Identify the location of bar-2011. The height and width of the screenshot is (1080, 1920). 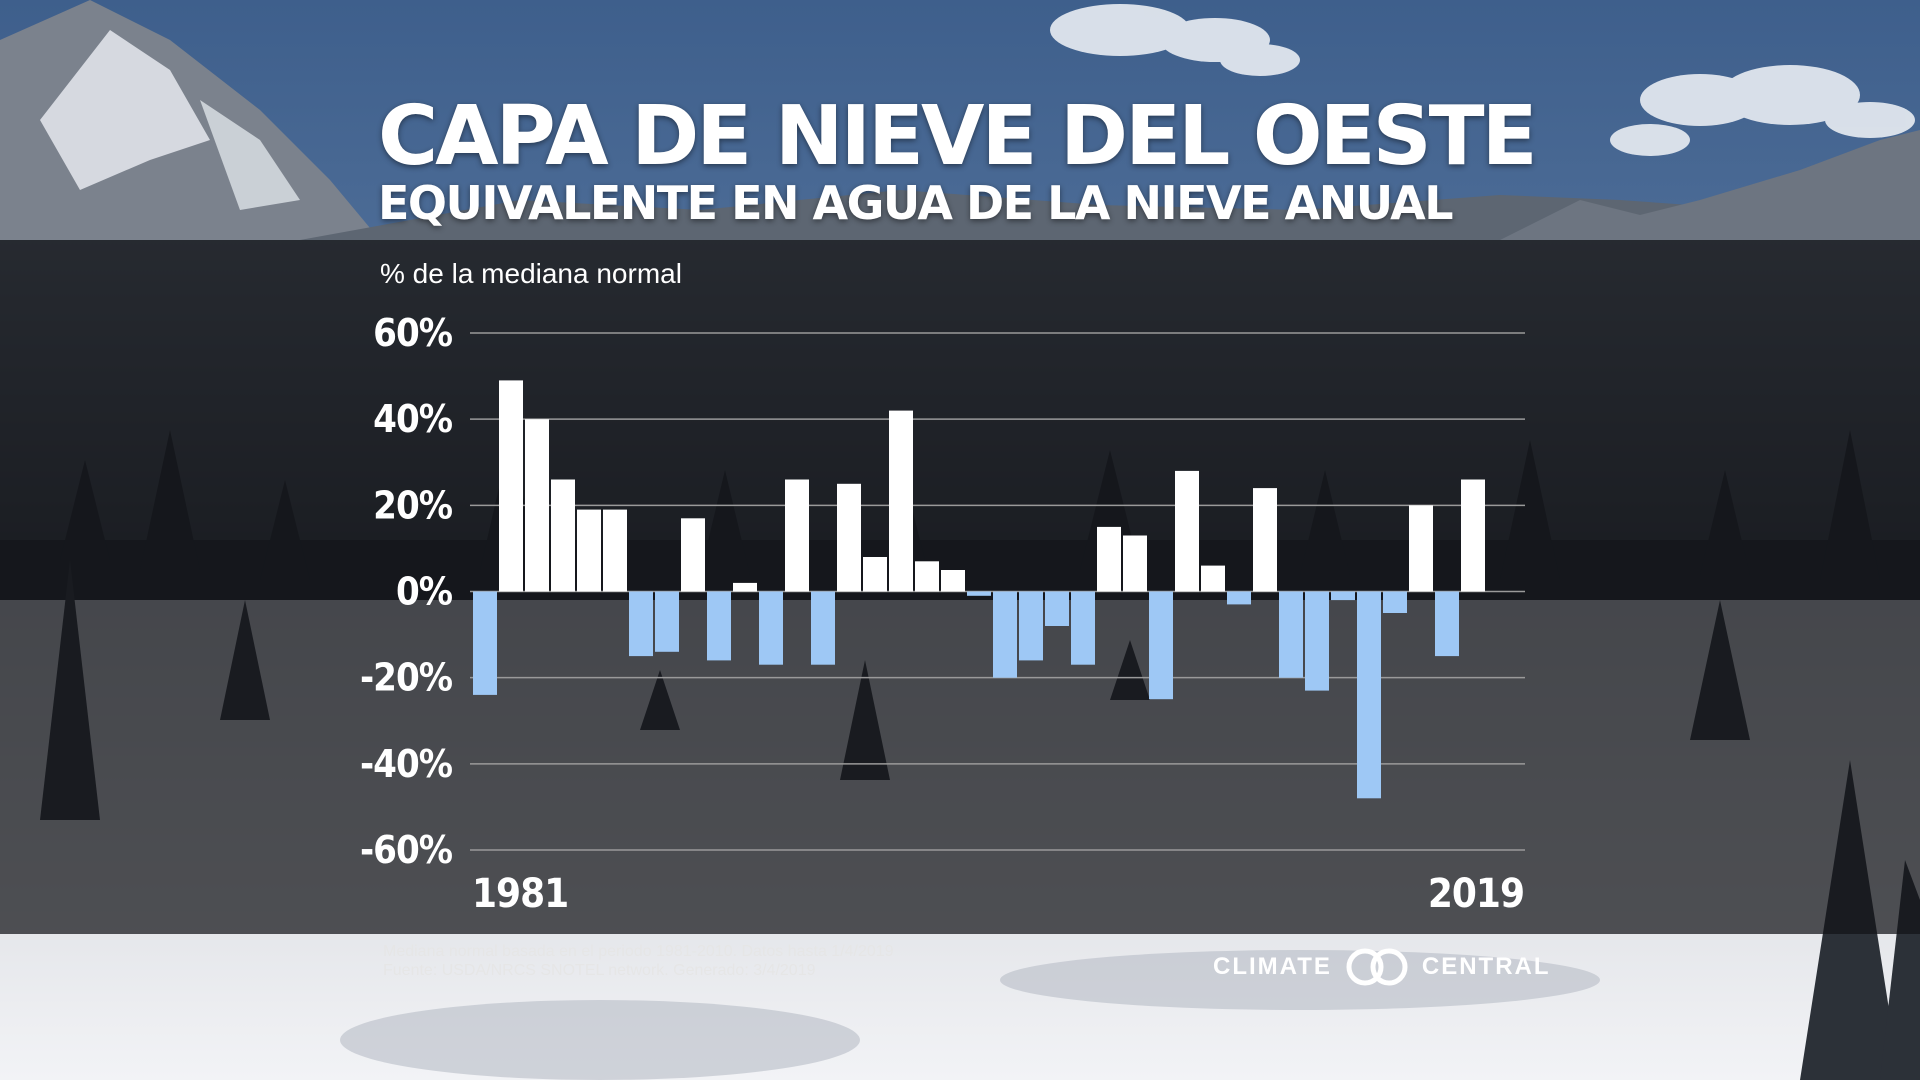
(1265, 540).